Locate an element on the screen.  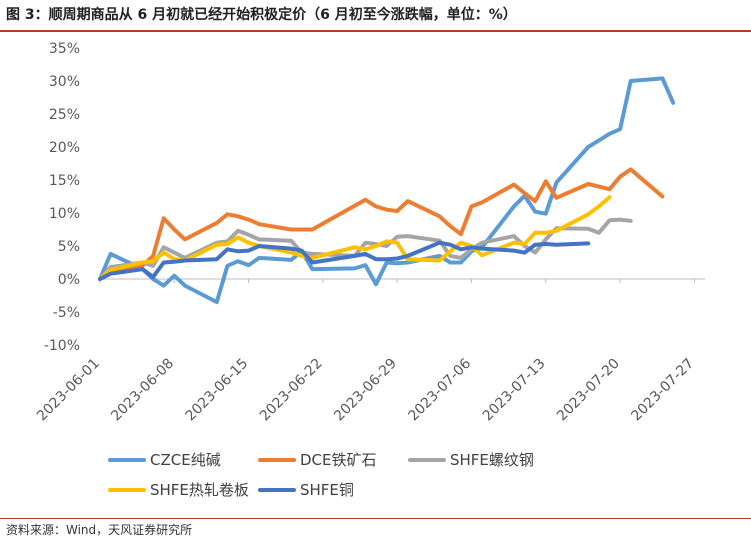
y-tick-label: -5% is located at coordinates (66, 313).